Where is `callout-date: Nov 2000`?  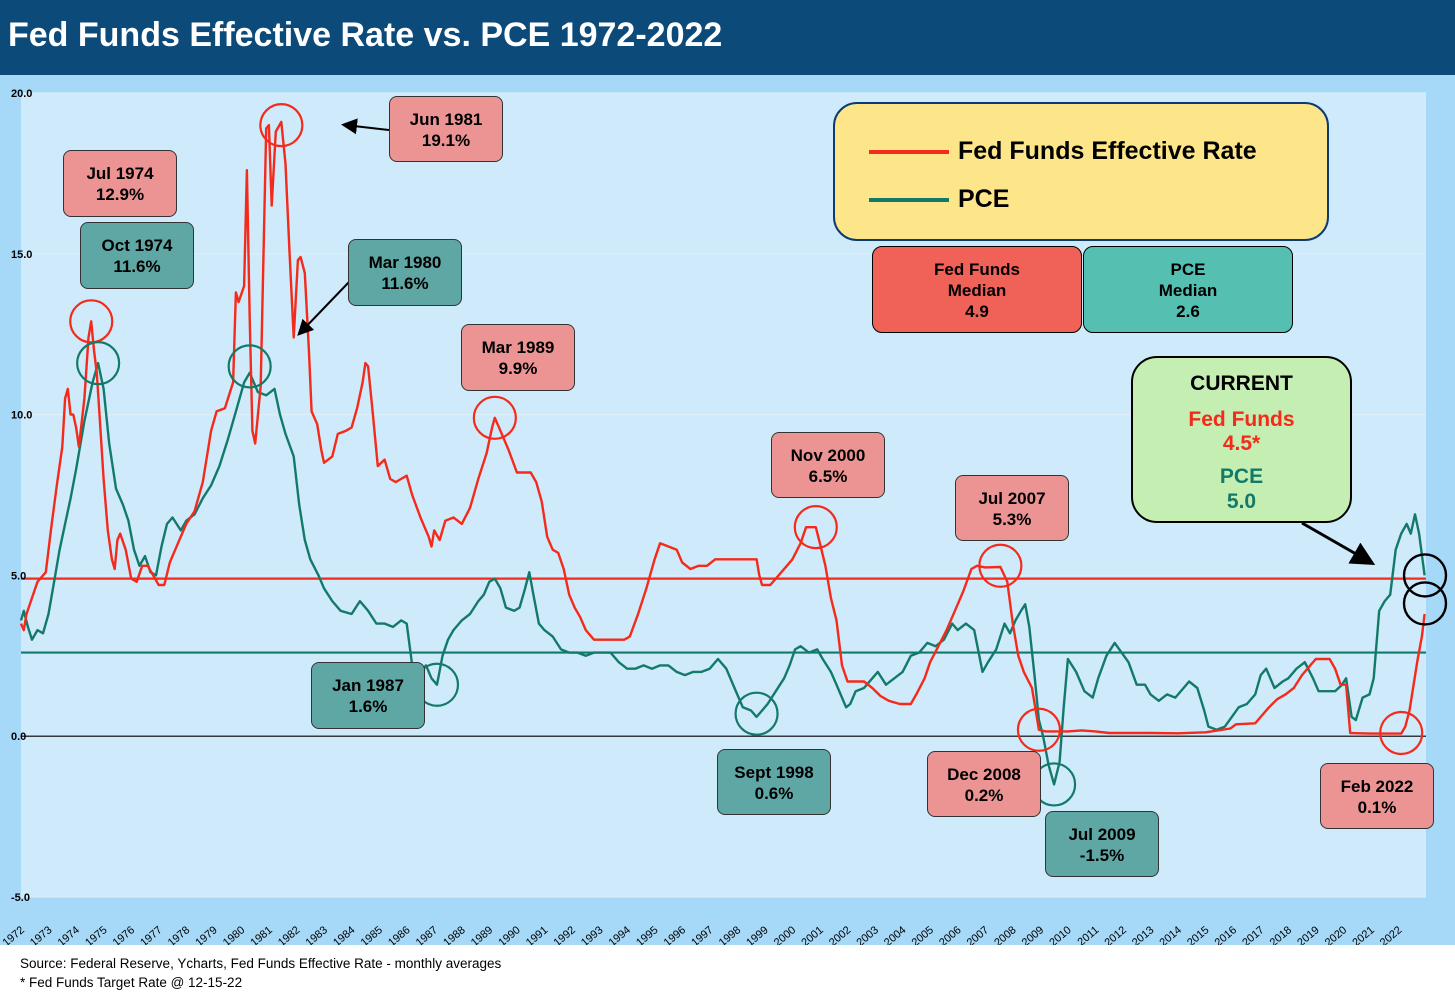
callout-date: Nov 2000 is located at coordinates (828, 455).